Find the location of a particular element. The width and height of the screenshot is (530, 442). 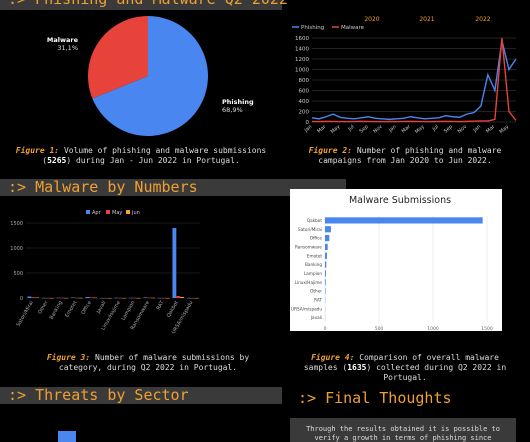

caption-label: Figure 1: is located at coordinates (37, 150).